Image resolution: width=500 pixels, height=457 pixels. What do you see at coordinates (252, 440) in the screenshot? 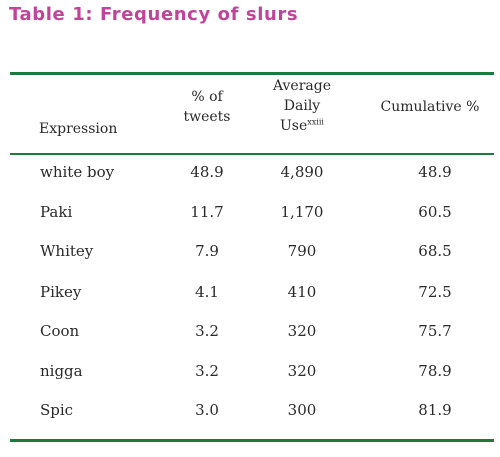
I see `bottom-rule` at bounding box center [252, 440].